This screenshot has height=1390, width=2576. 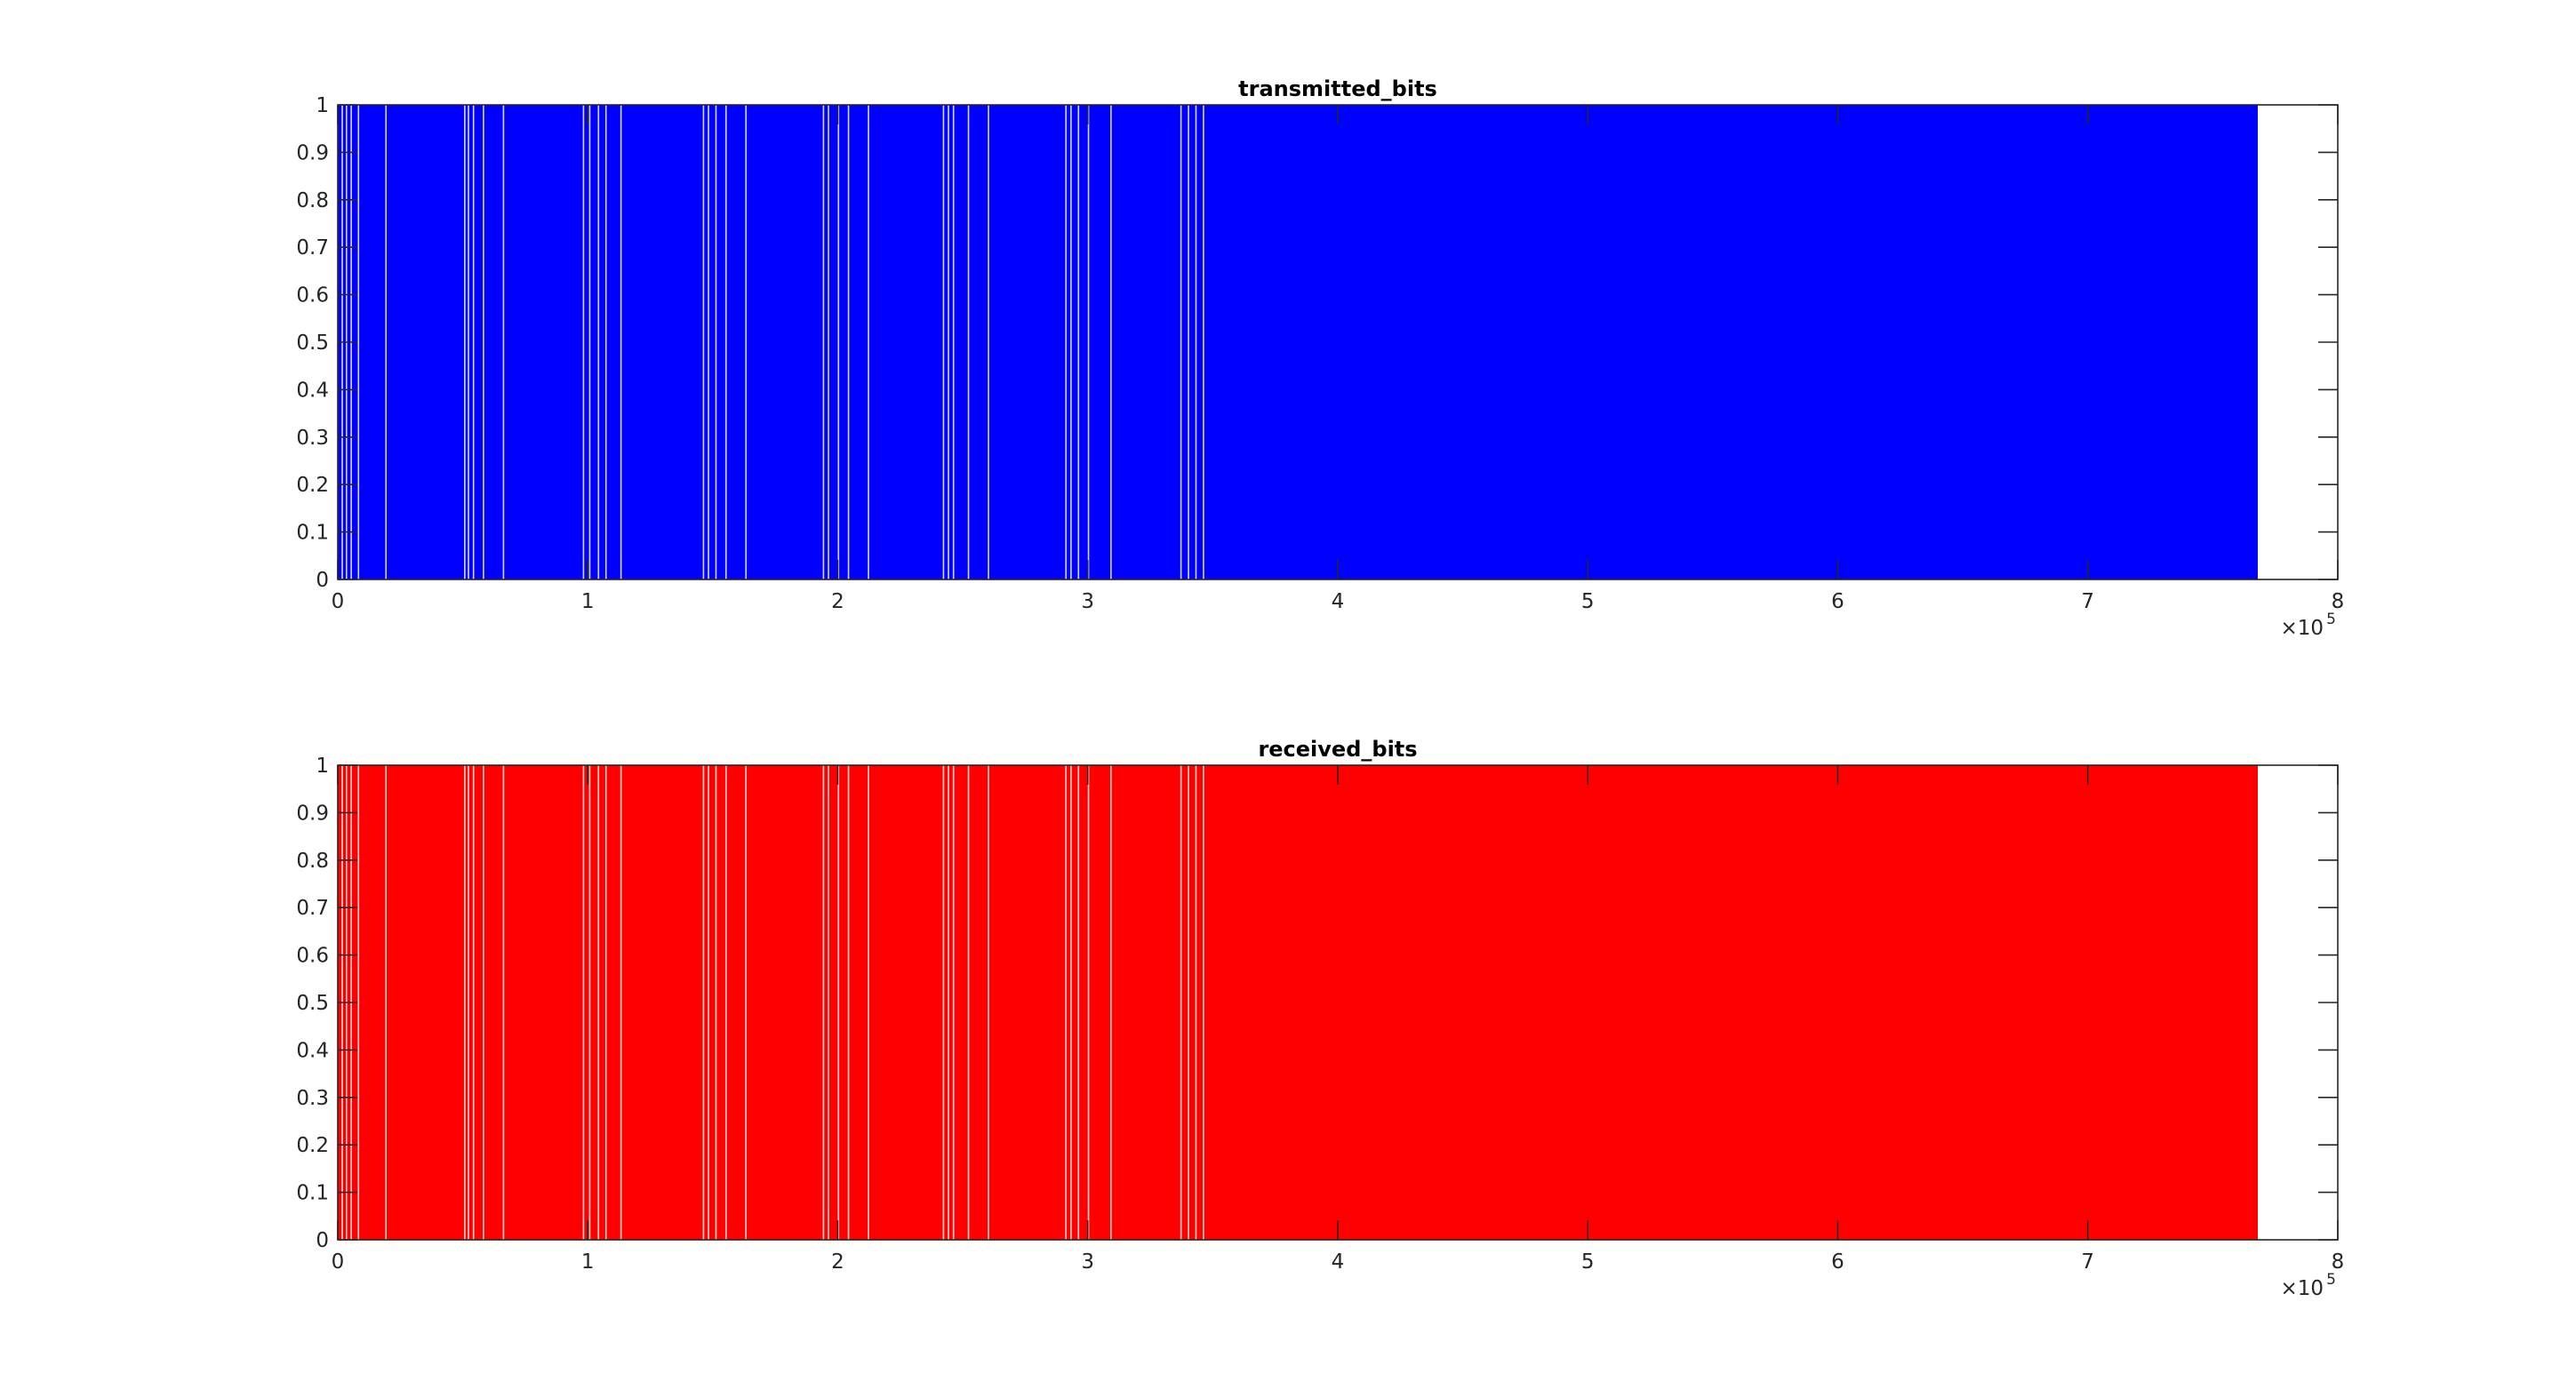 I want to click on chart-title: transmitted_bits, so click(x=1337, y=88).